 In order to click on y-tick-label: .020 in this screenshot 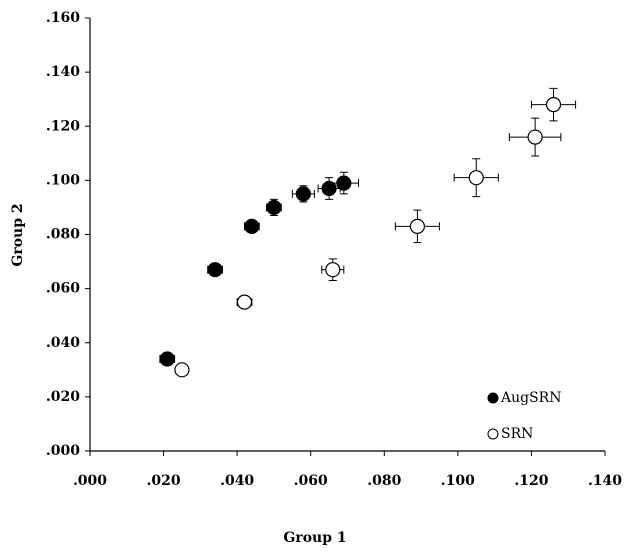, I will do `click(63, 397)`.